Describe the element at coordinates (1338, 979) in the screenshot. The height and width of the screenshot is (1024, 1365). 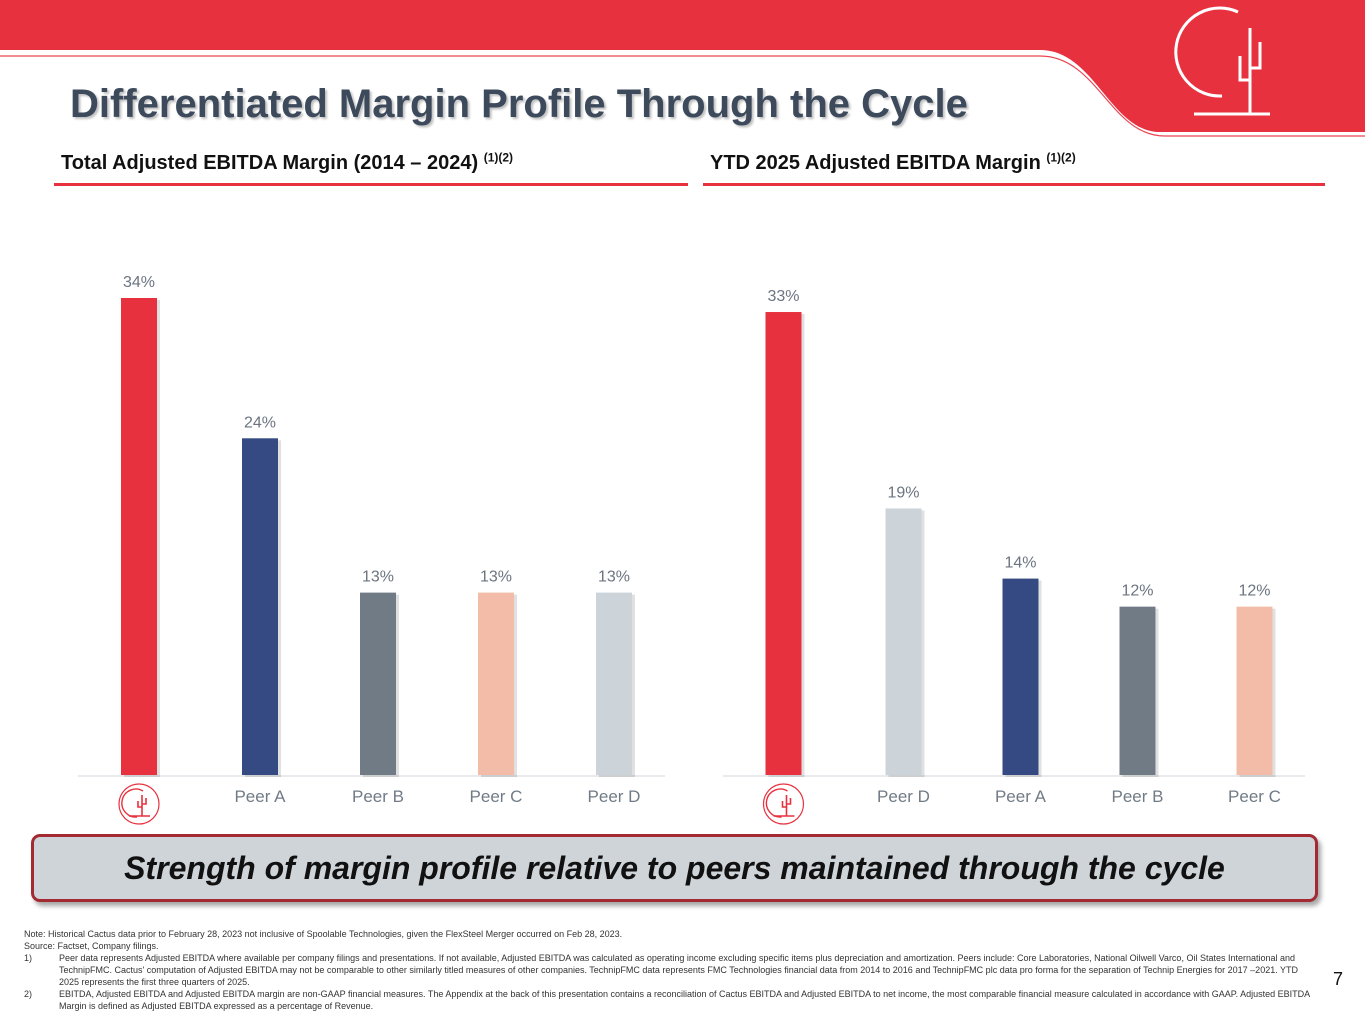
I see `page-number: 7` at that location.